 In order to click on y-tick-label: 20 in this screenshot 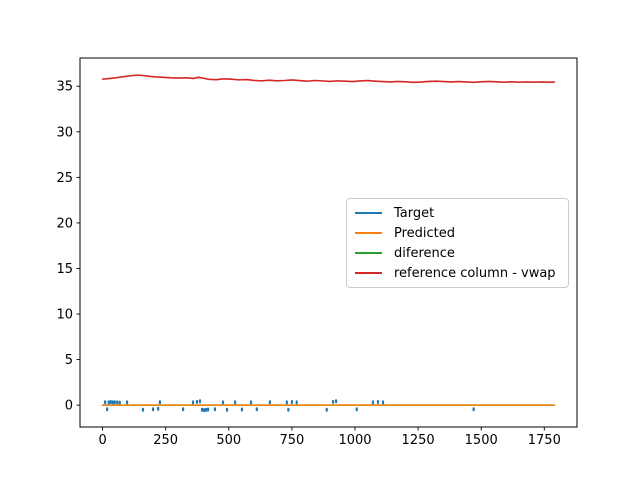, I will do `click(64, 223)`.